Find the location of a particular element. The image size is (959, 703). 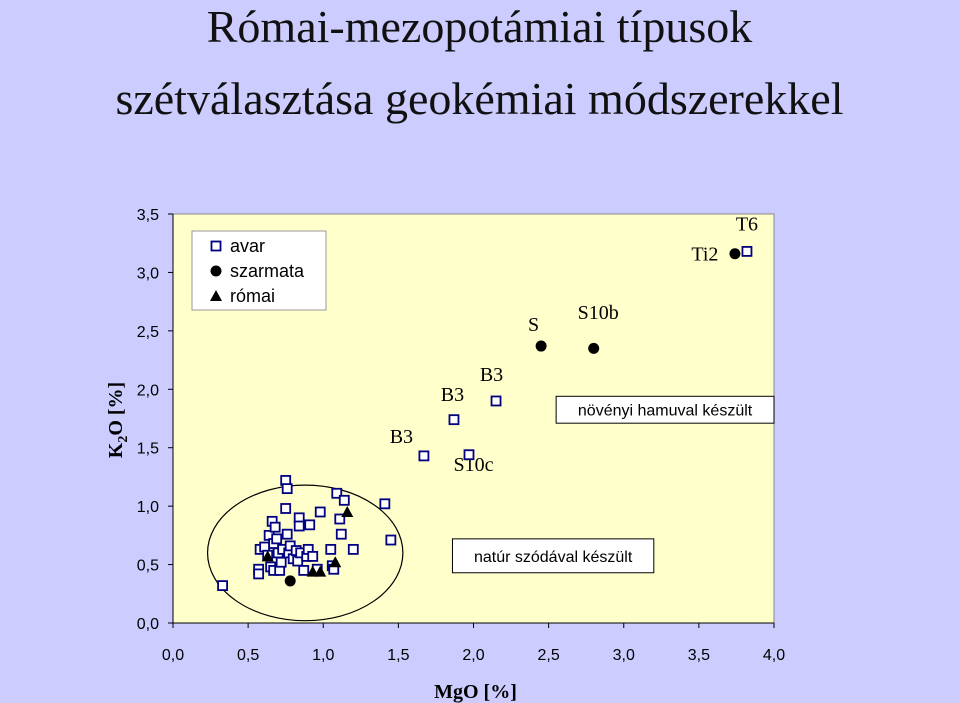

legend-label: római is located at coordinates (252, 296).